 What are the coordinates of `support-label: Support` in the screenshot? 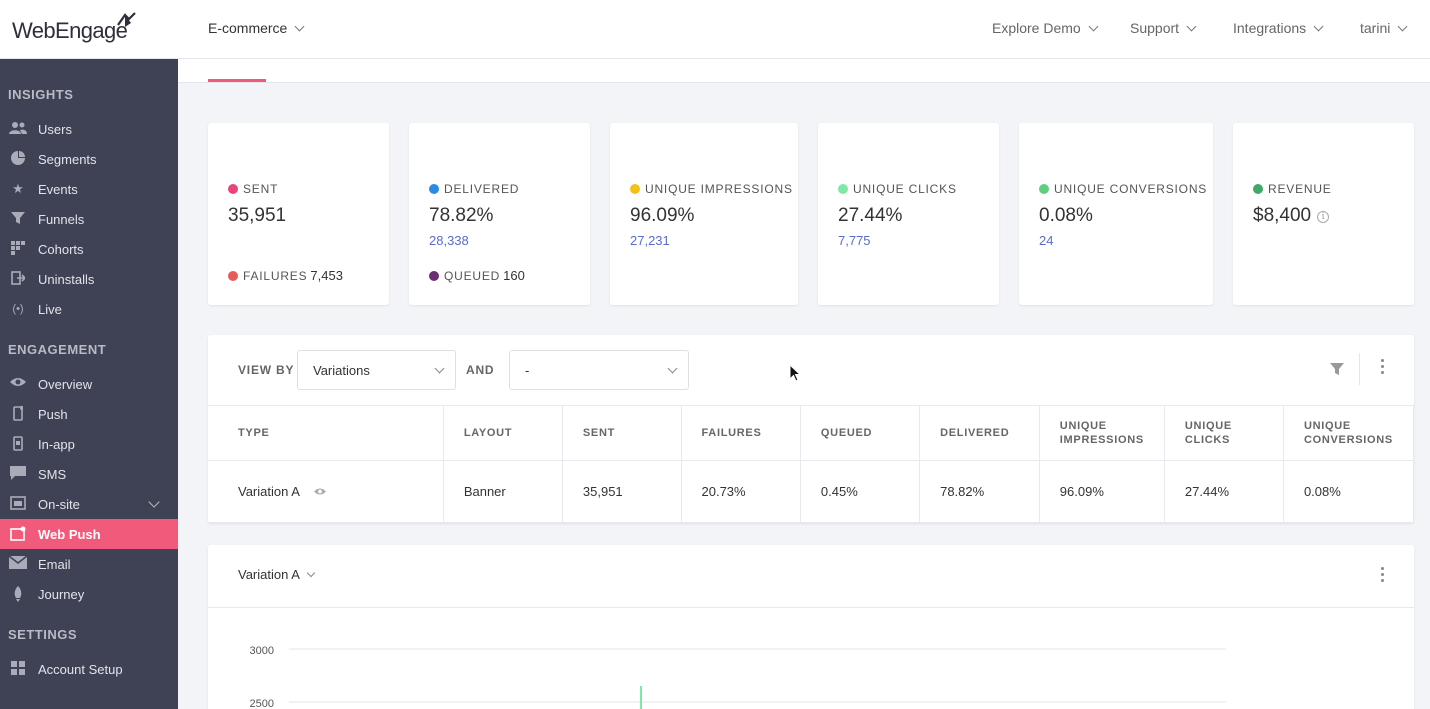 It's located at (1155, 28).